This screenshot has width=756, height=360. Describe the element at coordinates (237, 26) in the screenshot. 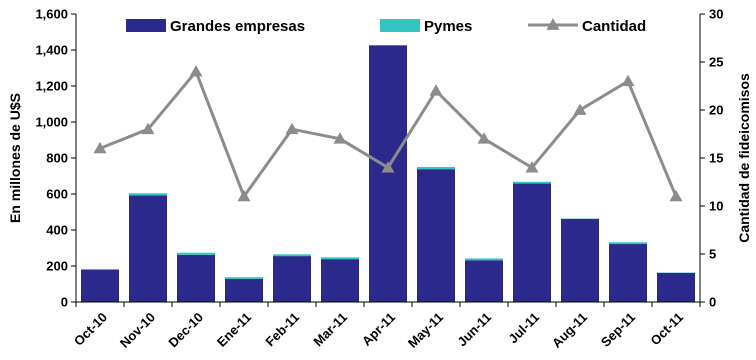

I see `legend-label-grandes-empresas: Grandes empresas` at that location.